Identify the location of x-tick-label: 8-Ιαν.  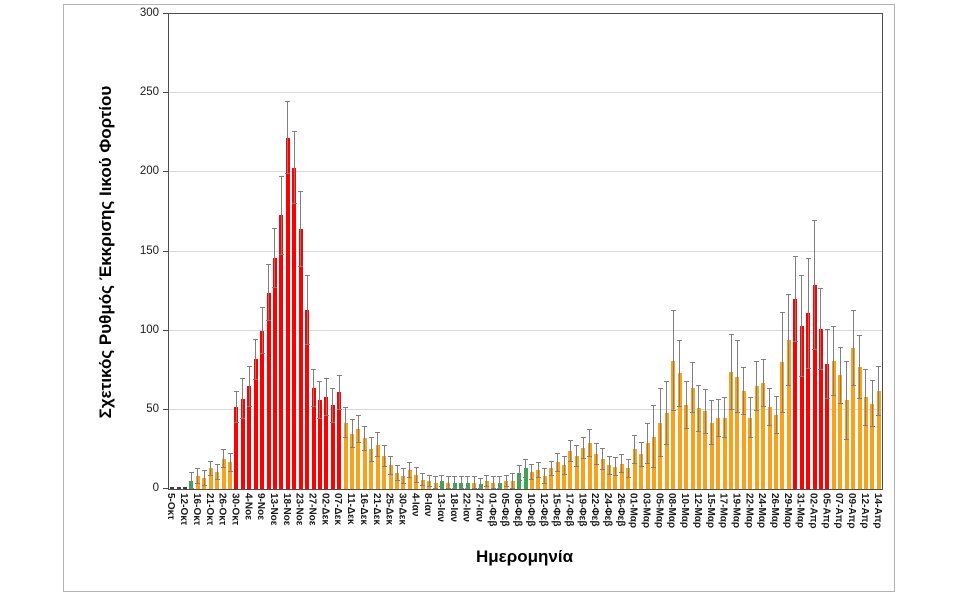
(428, 505).